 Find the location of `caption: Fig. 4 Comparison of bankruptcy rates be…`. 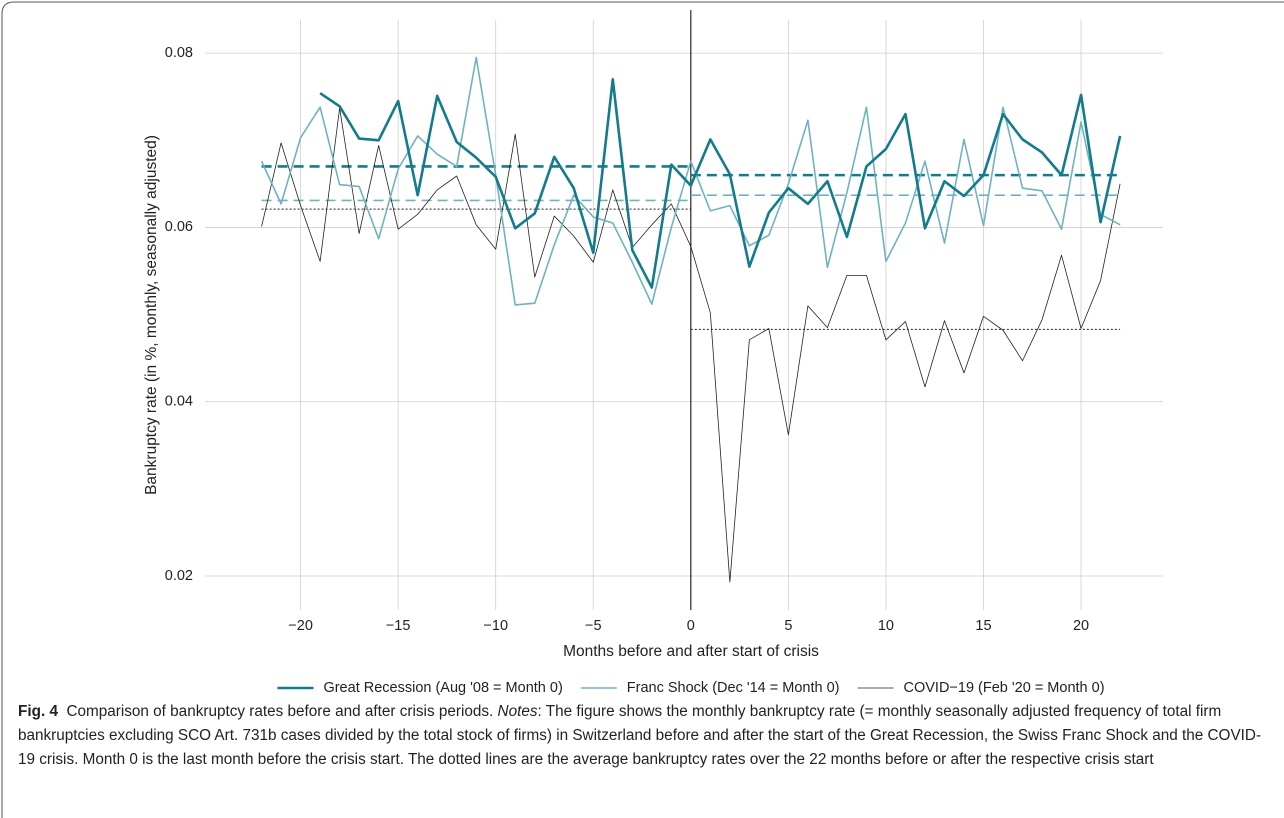

caption: Fig. 4 Comparison of bankruptcy rates be… is located at coordinates (643, 736).